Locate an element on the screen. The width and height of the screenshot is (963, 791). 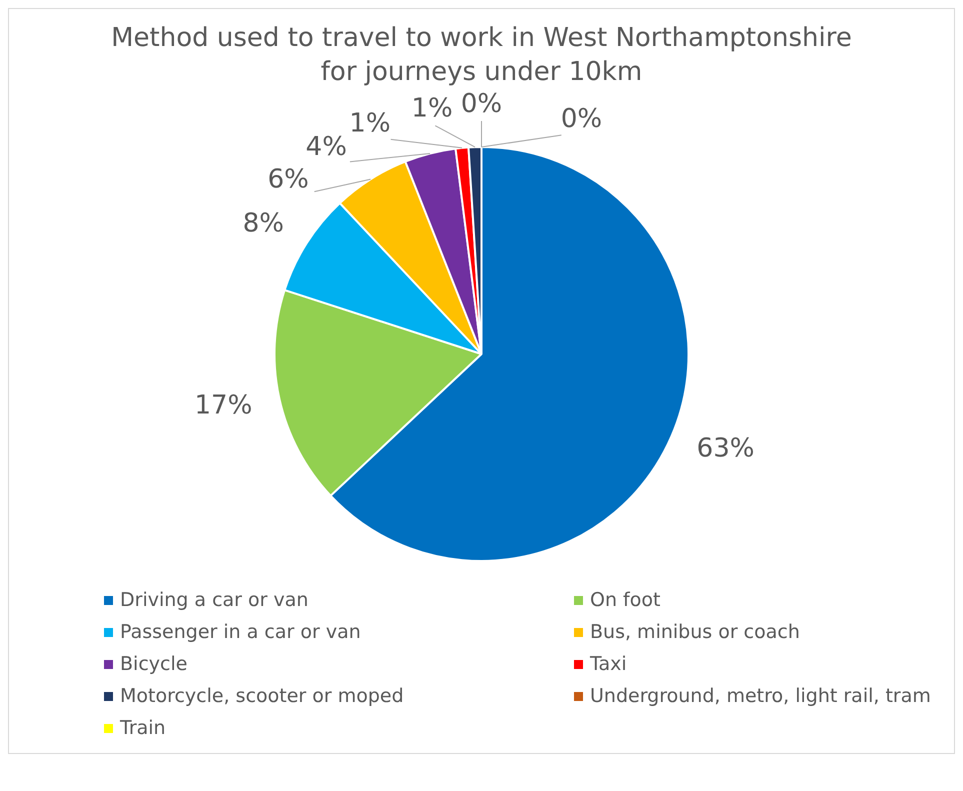
legend-label: Taxi is located at coordinates (608, 664).